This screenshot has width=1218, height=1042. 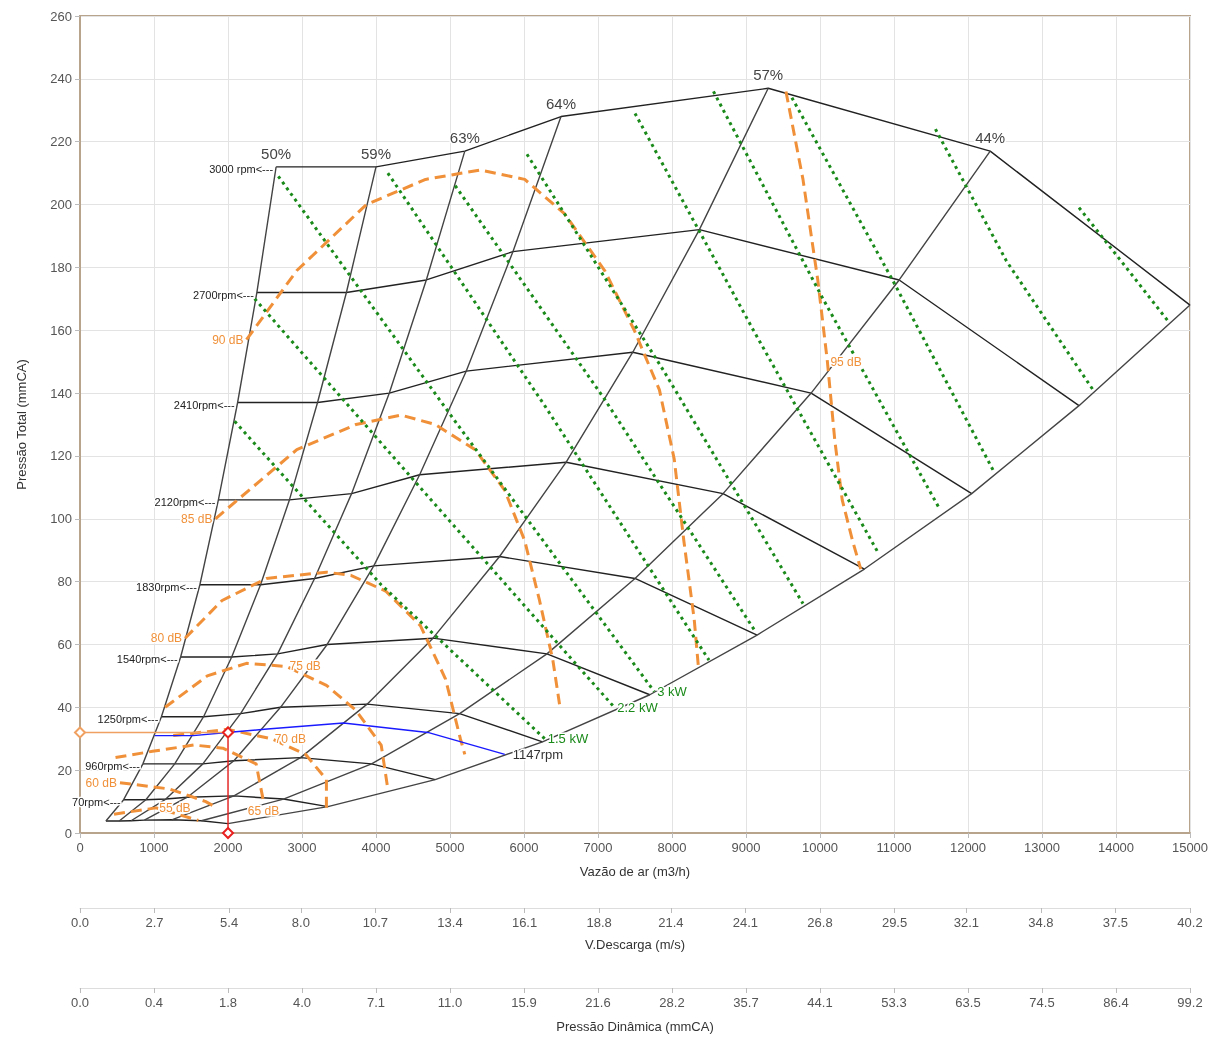 What do you see at coordinates (968, 1002) in the screenshot?
I see `text: 63.5` at bounding box center [968, 1002].